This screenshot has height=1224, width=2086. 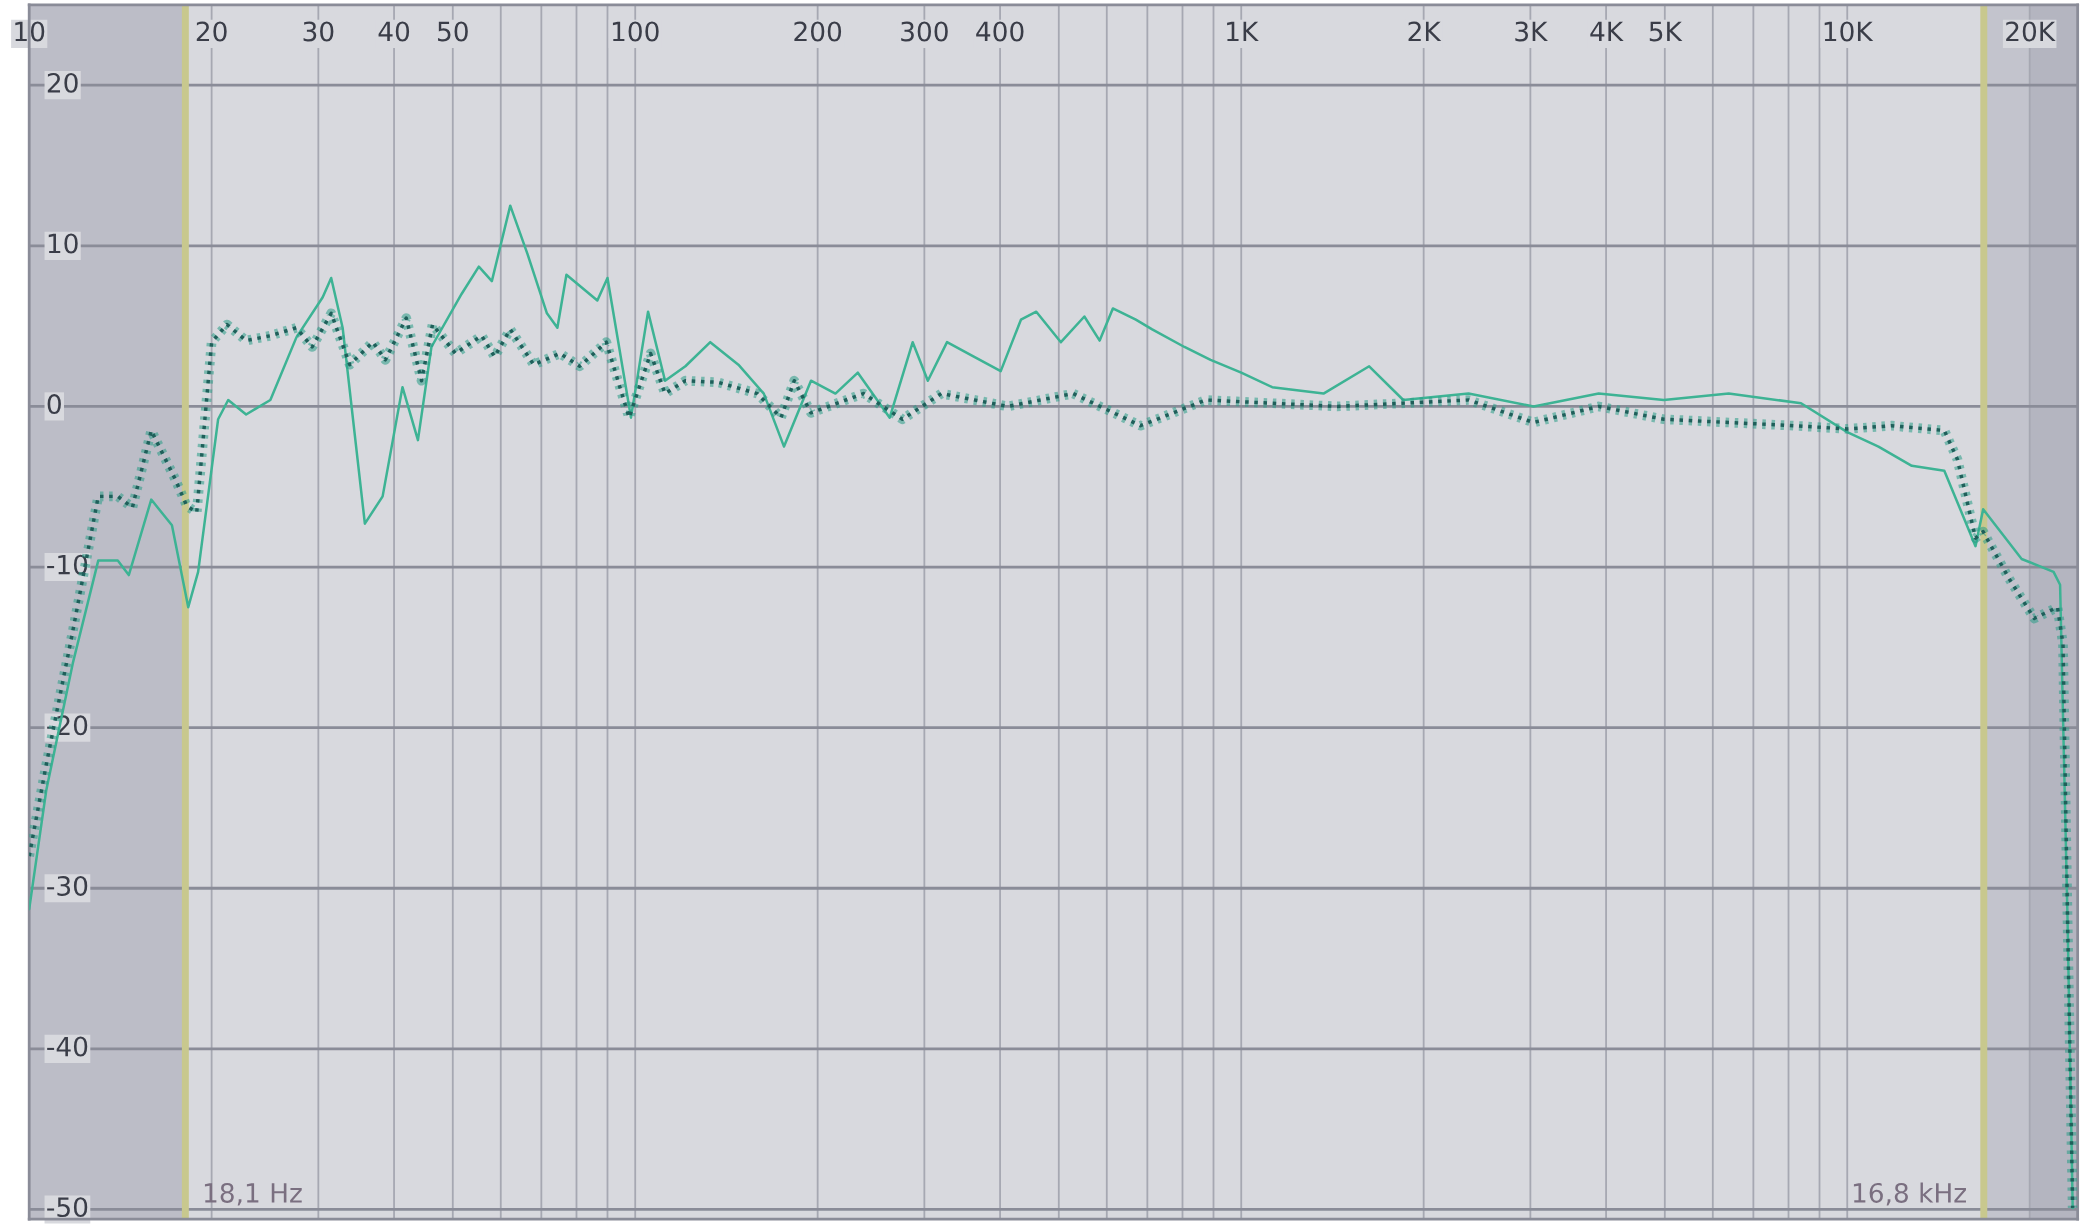 I want to click on ref-line-label: 16,8 kHz, so click(x=1909, y=1194).